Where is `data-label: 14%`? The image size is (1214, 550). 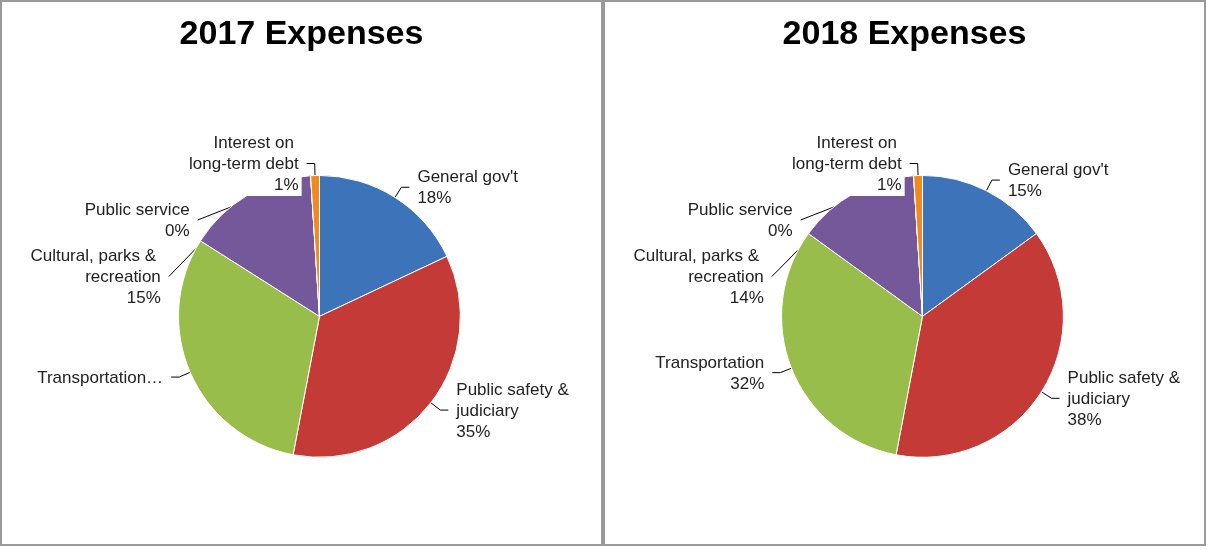
data-label: 14% is located at coordinates (746, 298).